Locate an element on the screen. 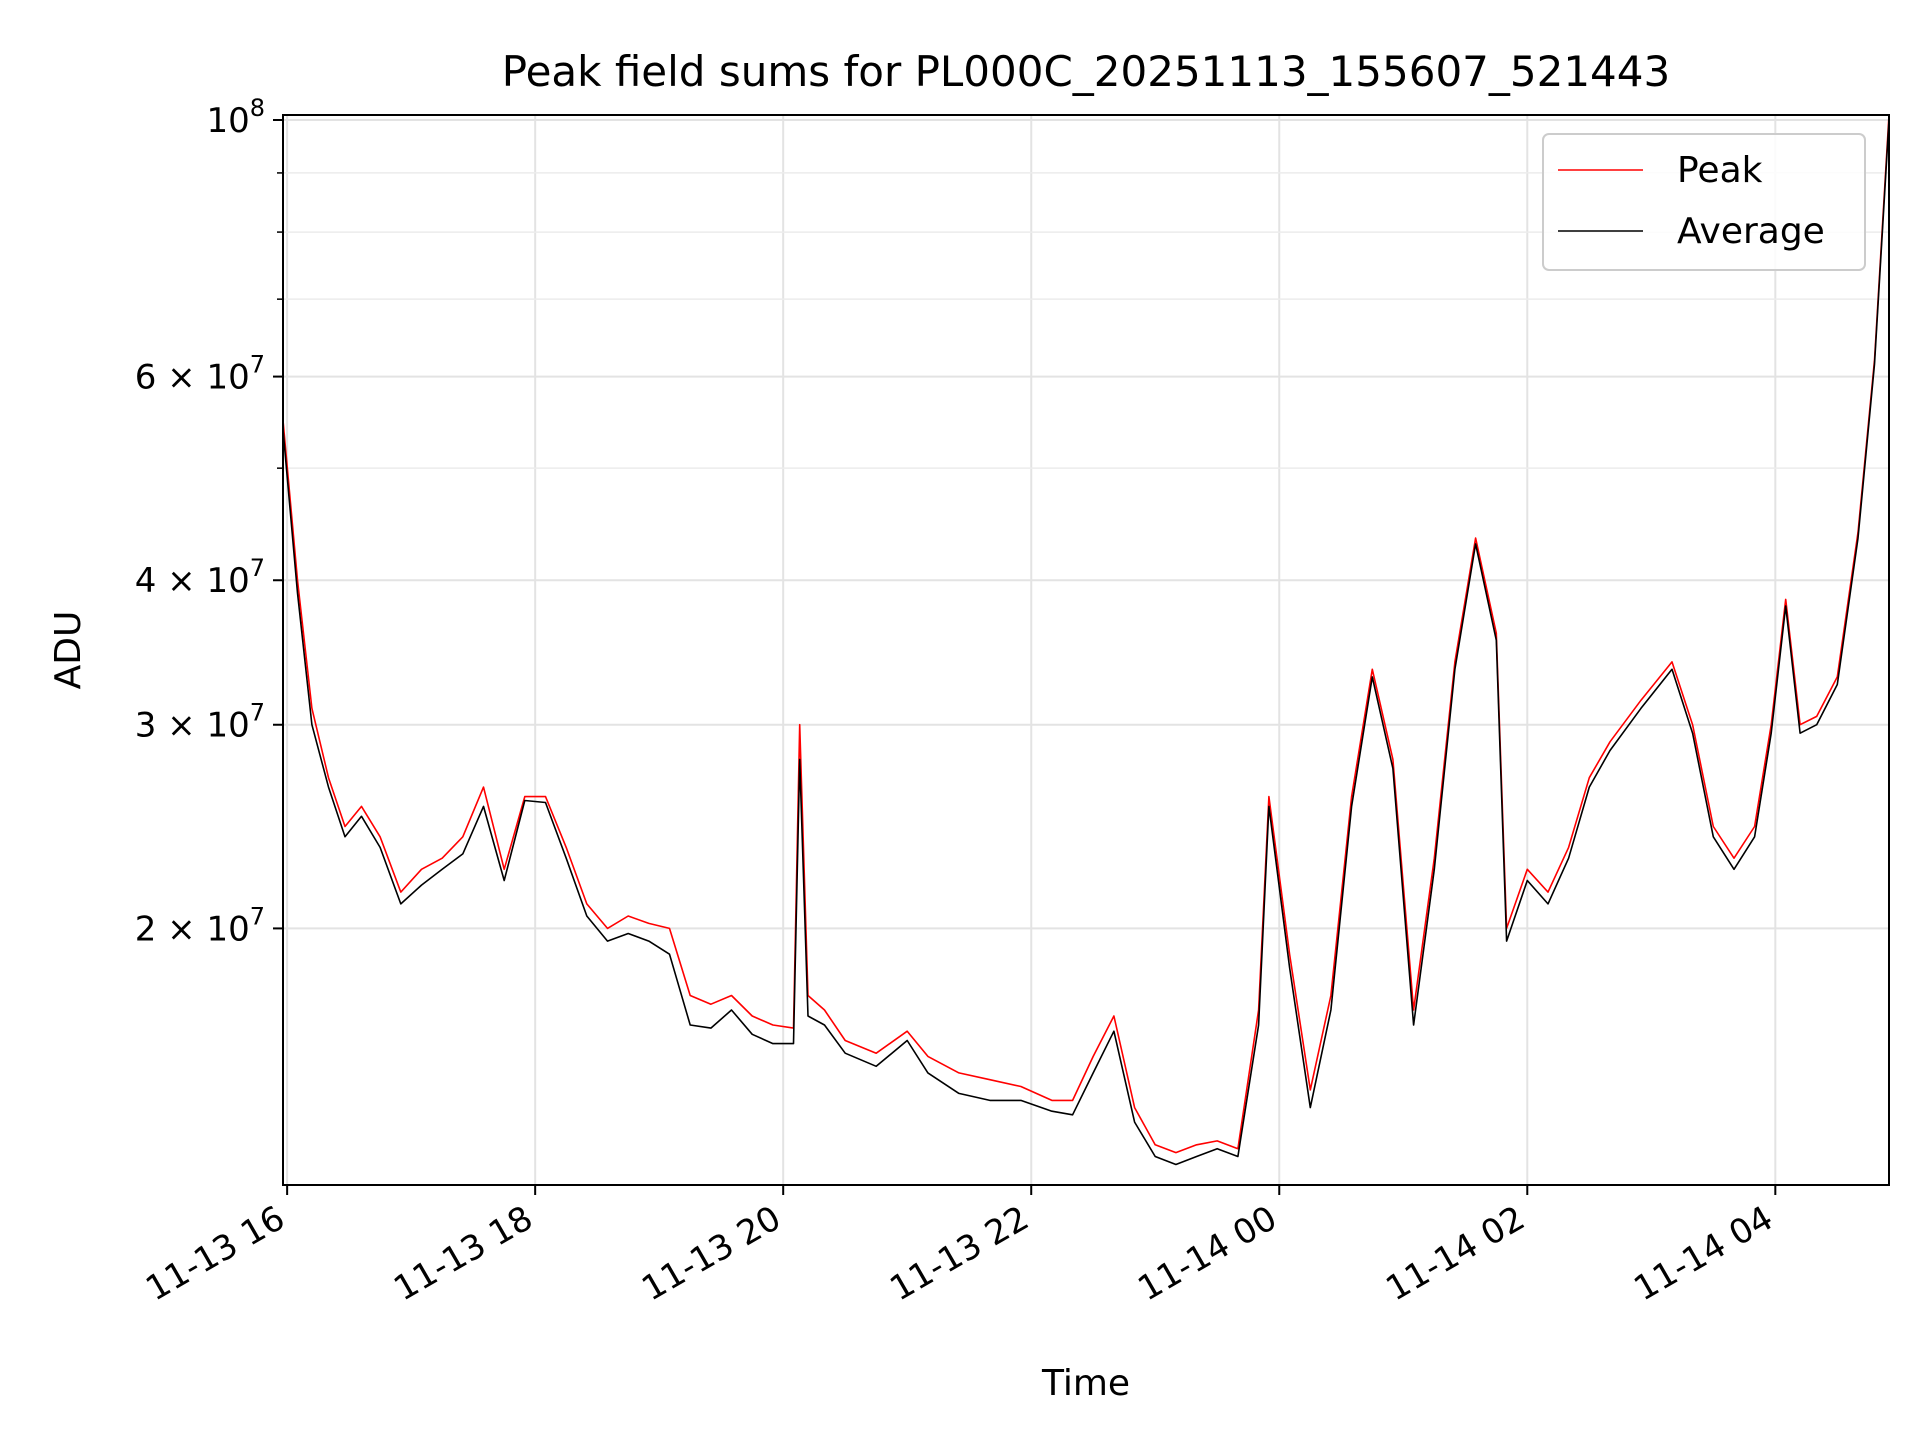 The height and width of the screenshot is (1440, 1920). x-tick-label: 11-13 20 is located at coordinates (711, 1253).